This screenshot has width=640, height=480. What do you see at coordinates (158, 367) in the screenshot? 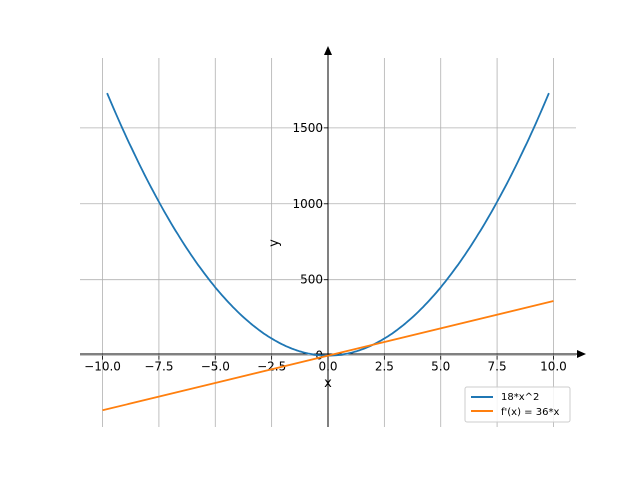
I see `x-tick-label: −7.5` at bounding box center [158, 367].